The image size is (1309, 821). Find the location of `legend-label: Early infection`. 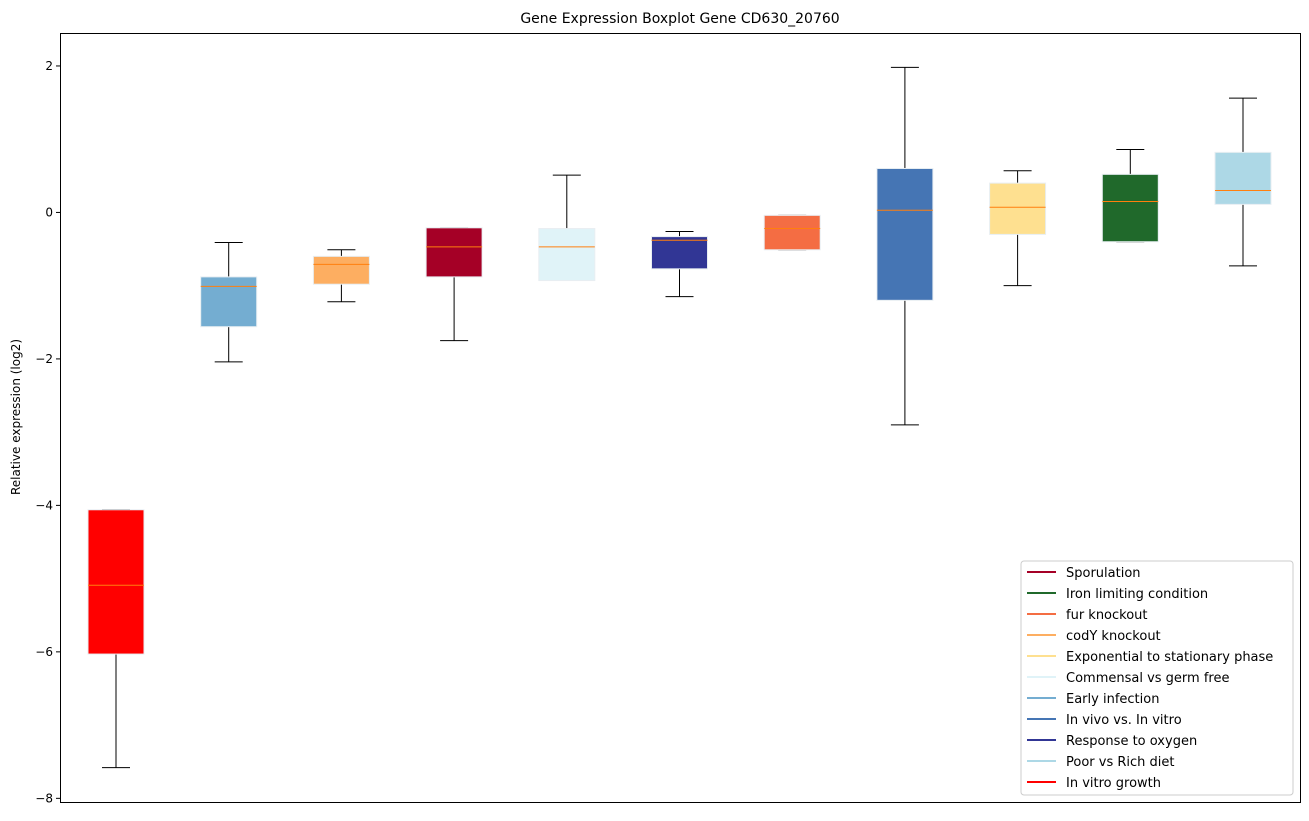

legend-label: Early infection is located at coordinates (1112, 699).